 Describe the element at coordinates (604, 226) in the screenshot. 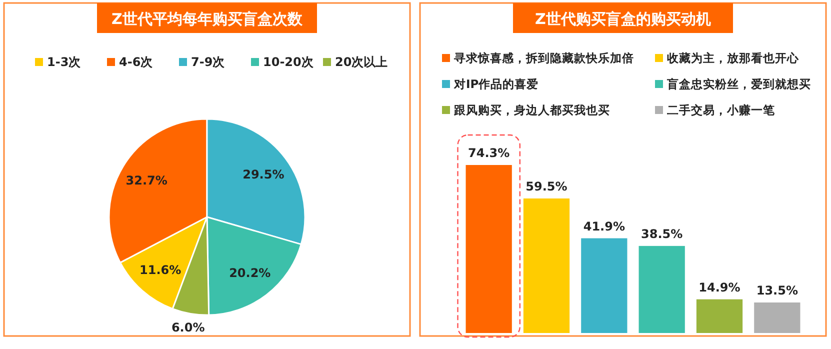

I see `data-label: 41.9%` at that location.